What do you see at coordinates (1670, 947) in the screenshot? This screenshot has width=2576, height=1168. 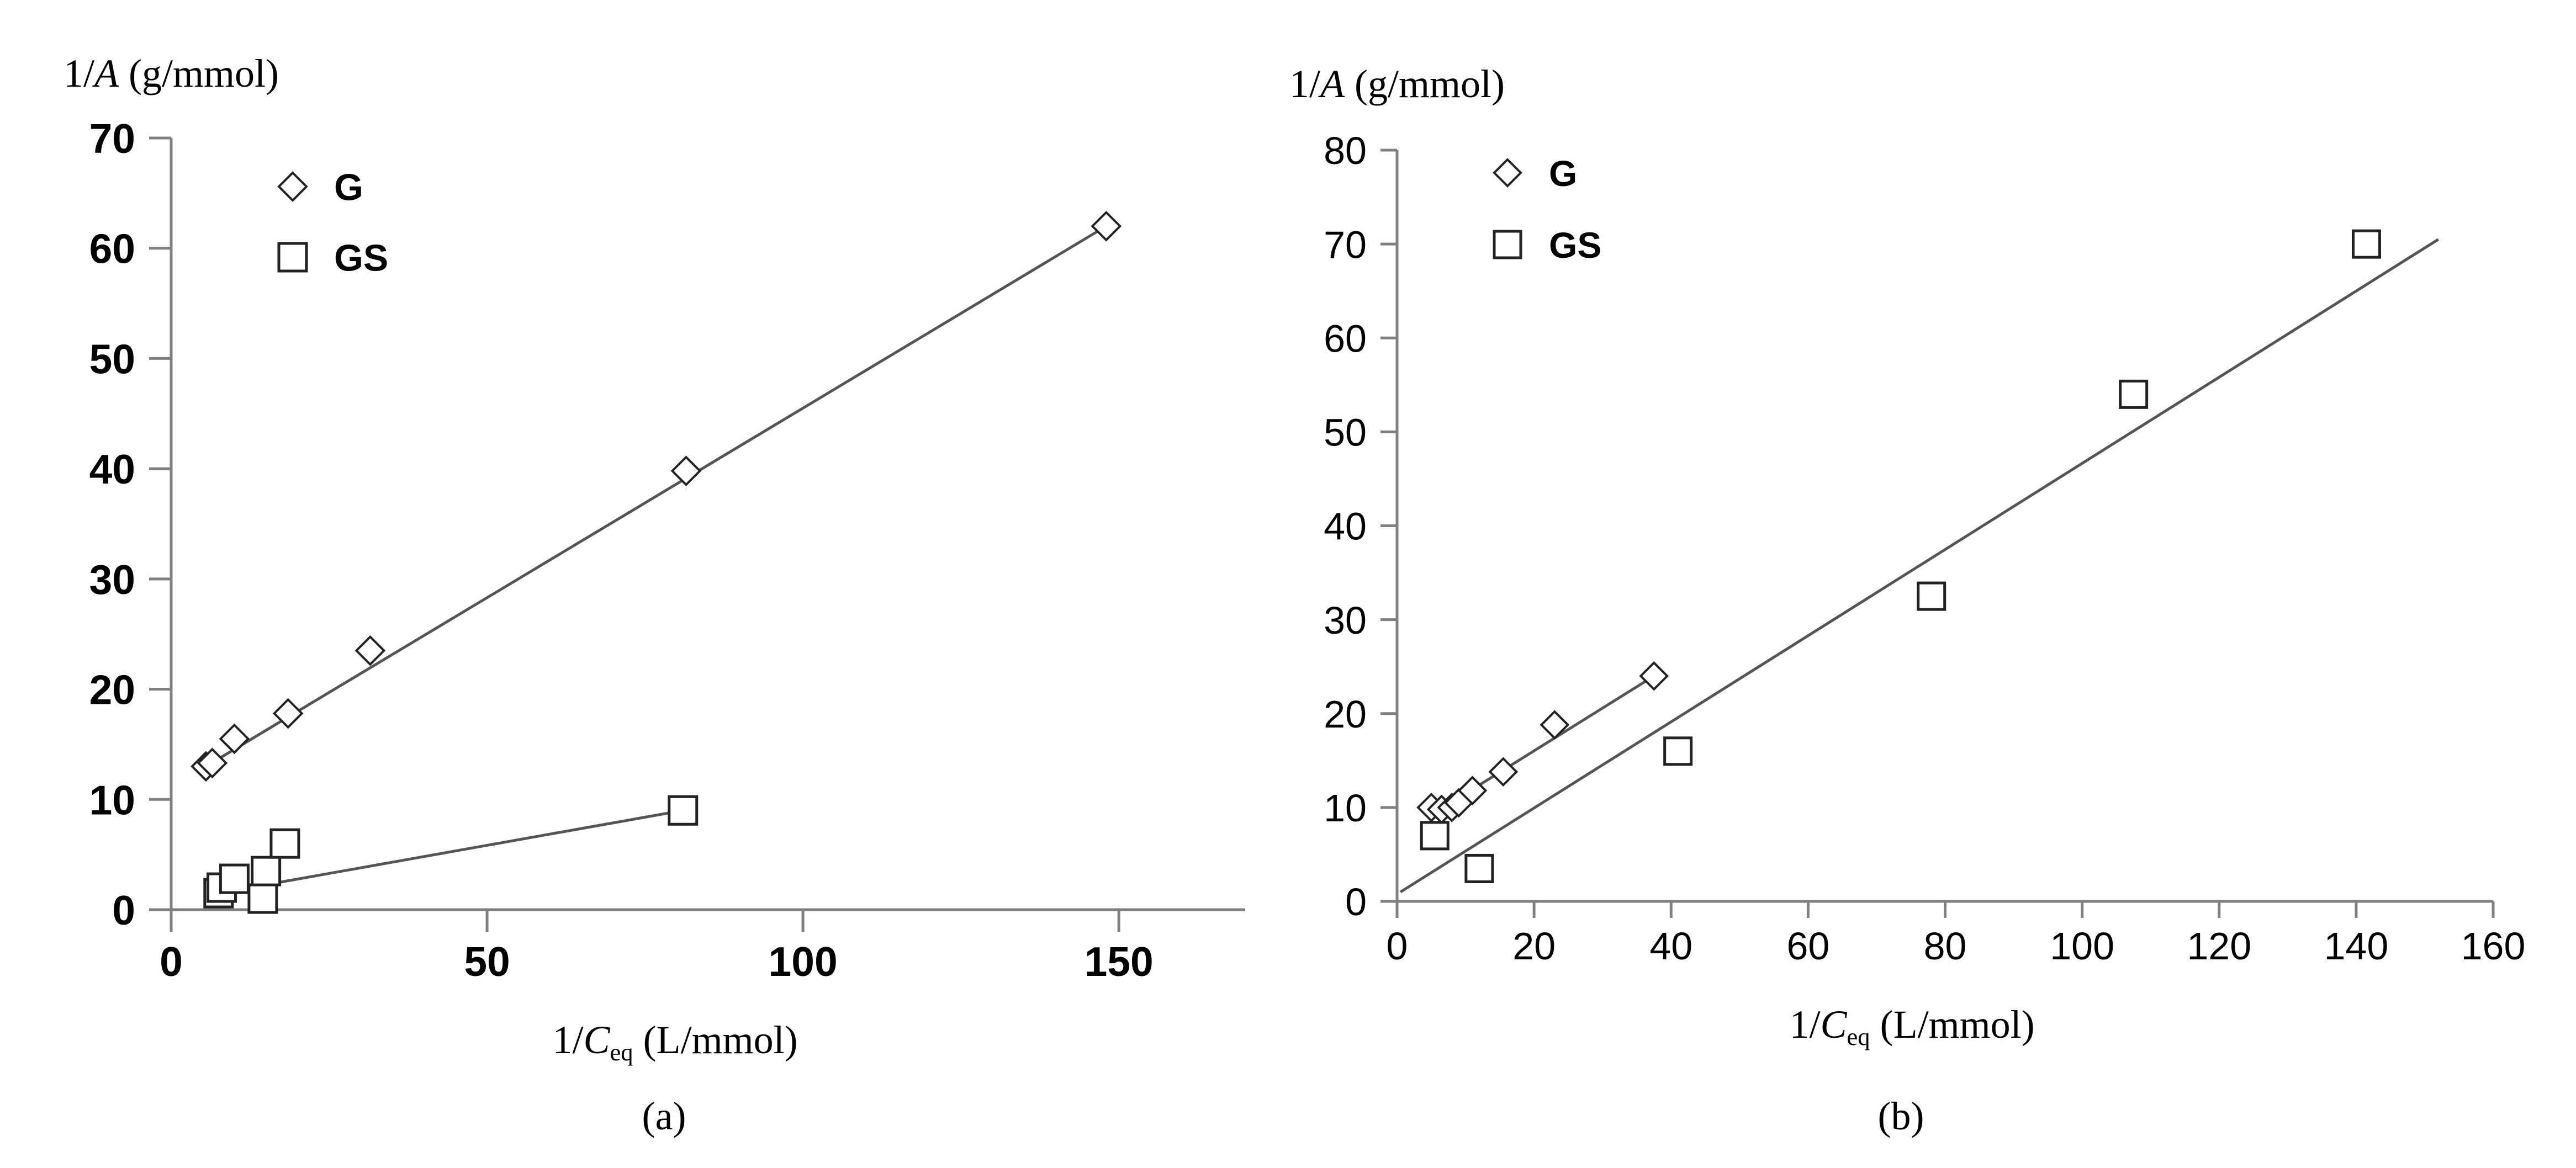 I see `x-tick-label: 40` at bounding box center [1670, 947].